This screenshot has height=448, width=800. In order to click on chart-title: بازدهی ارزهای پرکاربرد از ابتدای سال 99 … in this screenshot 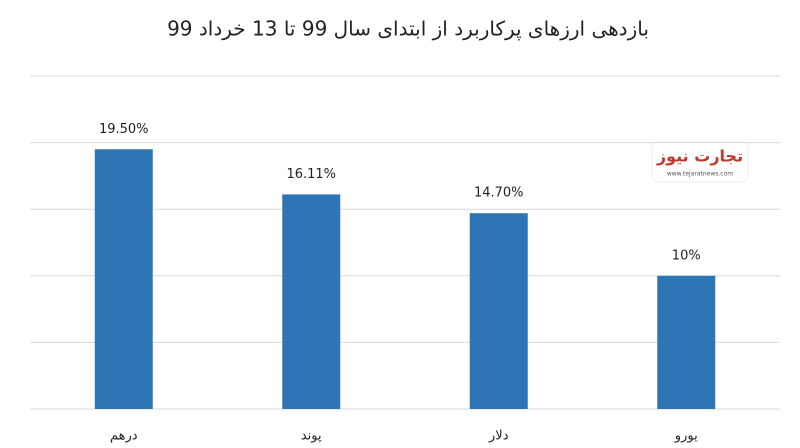, I will do `click(408, 29)`.